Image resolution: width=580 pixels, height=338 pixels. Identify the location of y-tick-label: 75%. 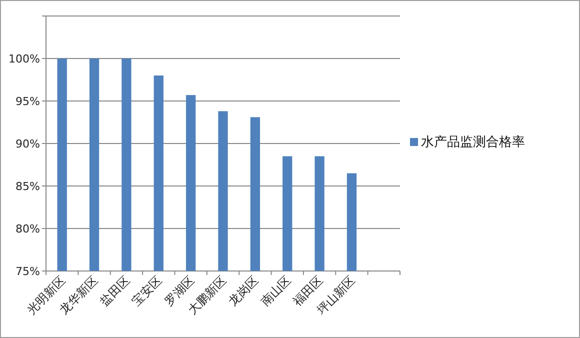
(28, 271).